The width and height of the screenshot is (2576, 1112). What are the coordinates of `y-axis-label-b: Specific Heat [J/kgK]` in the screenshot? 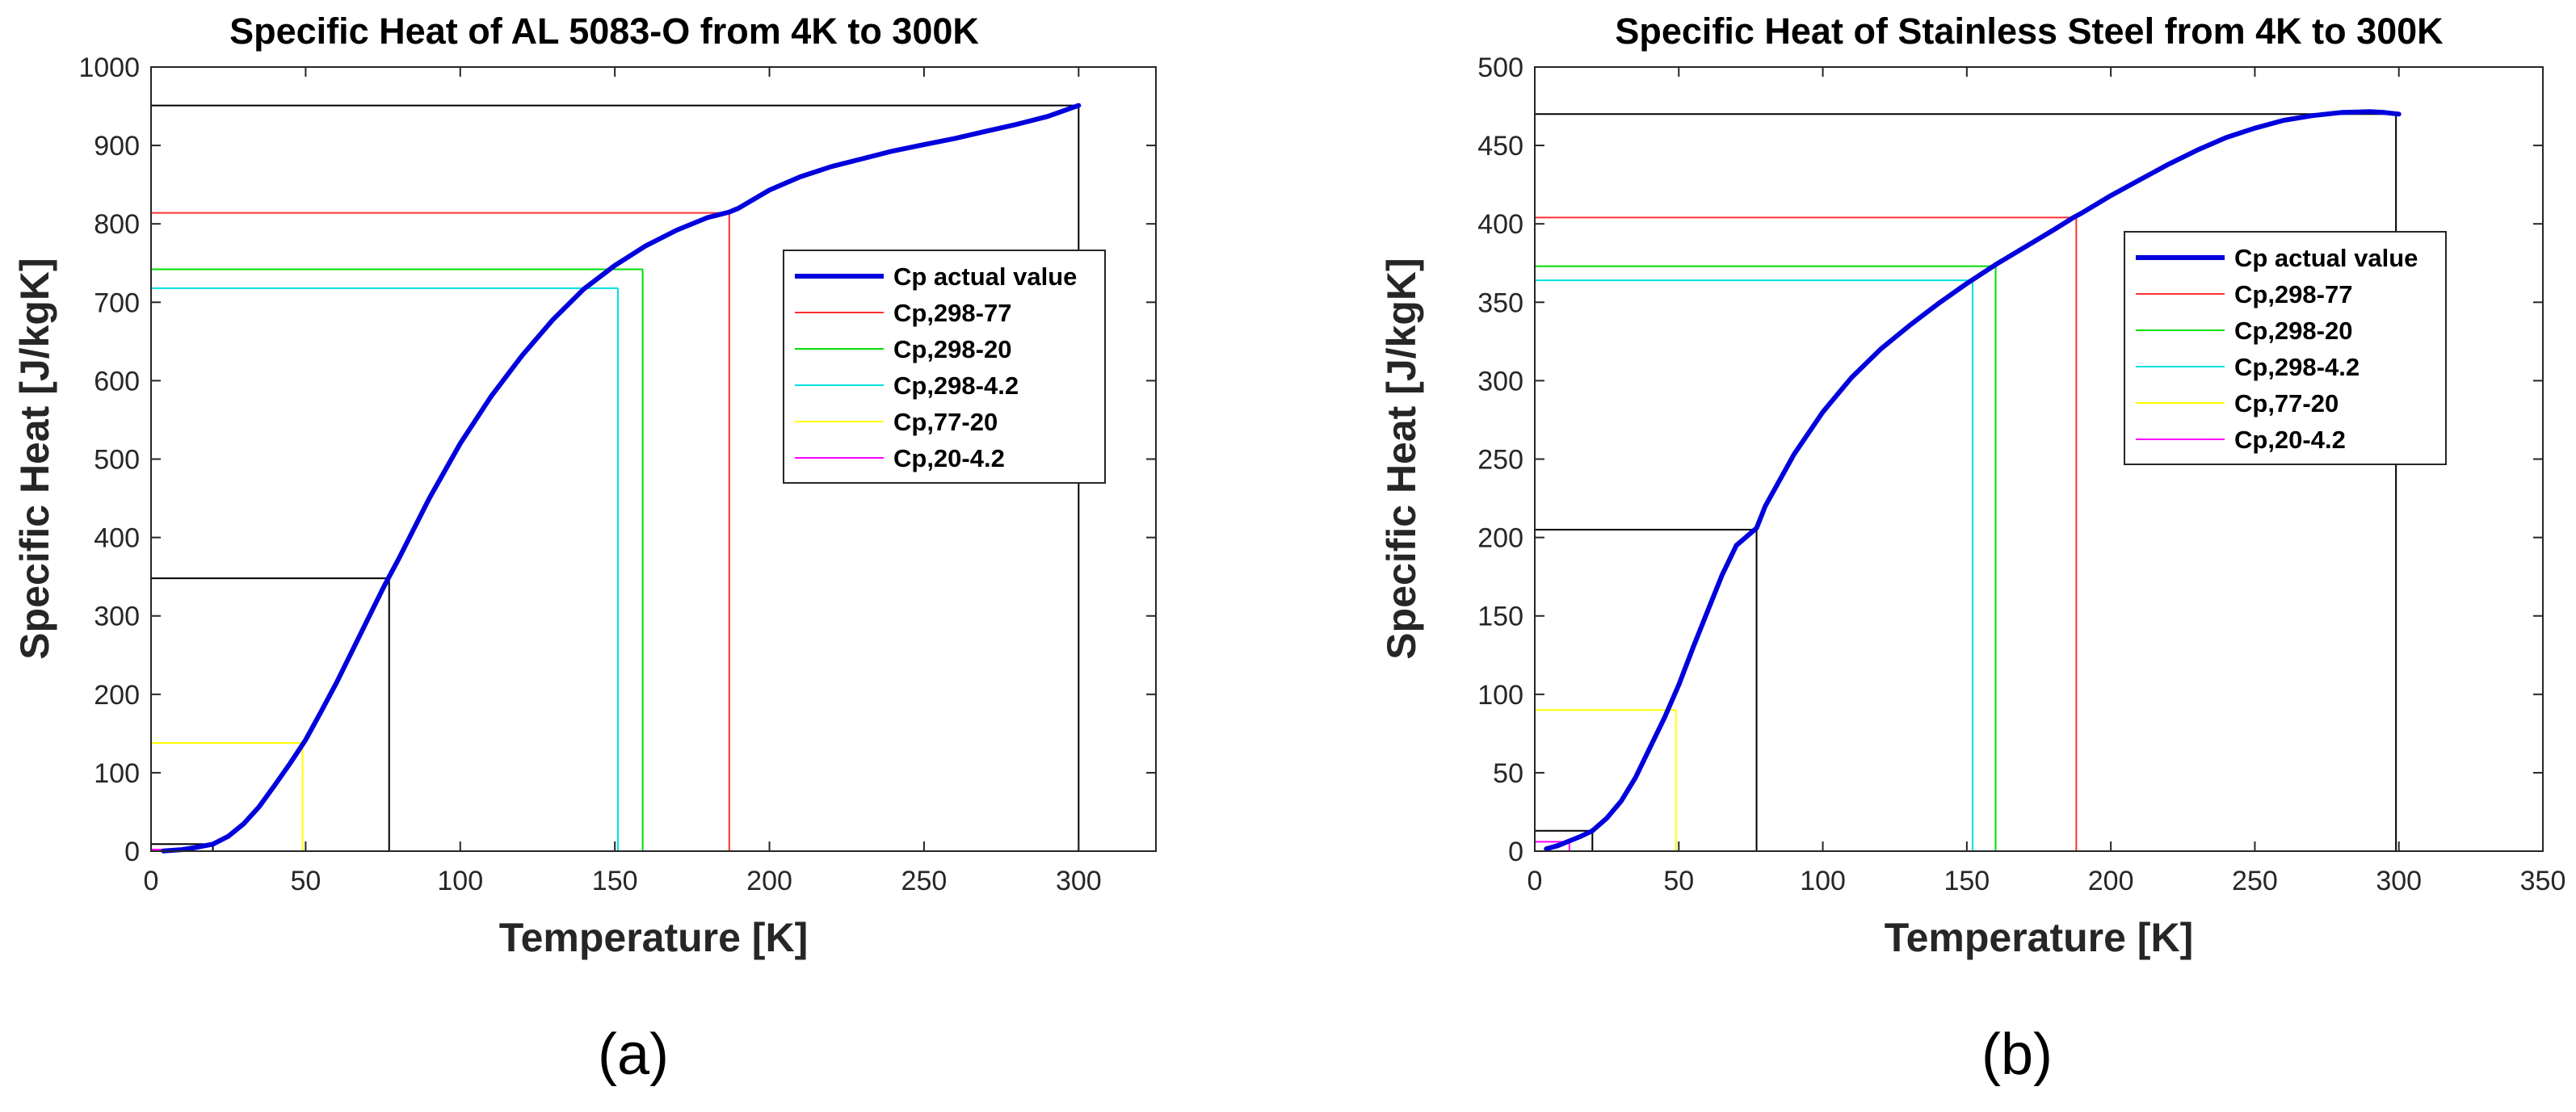 It's located at (1401, 458).